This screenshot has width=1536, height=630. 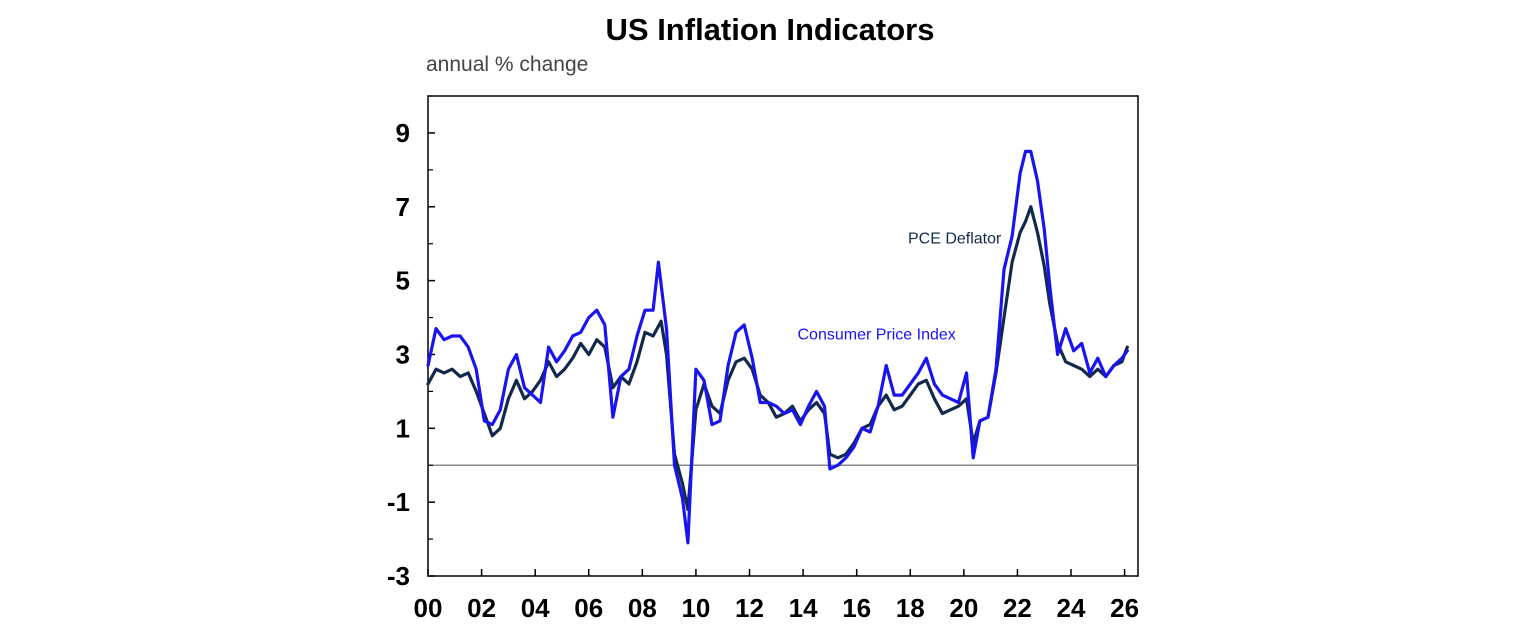 I want to click on annotation-layer: PCE Deflator Consumer Price Index, so click(x=900, y=287).